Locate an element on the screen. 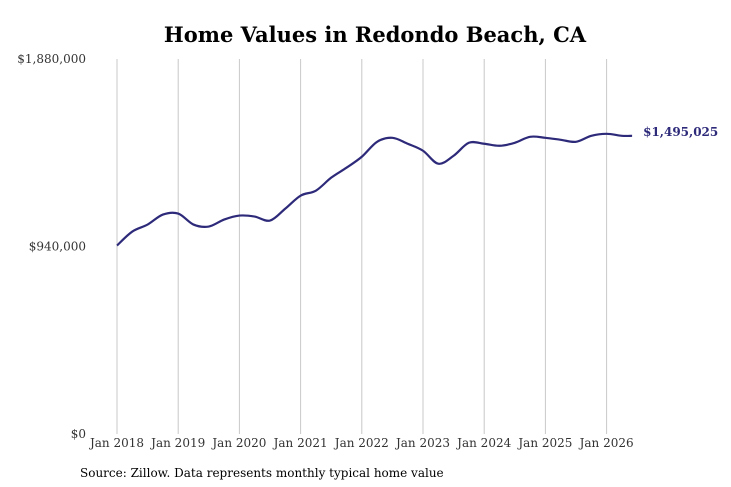 Image resolution: width=731 pixels, height=487 pixels. x-tick-label: Jan 2018 is located at coordinates (116, 443).